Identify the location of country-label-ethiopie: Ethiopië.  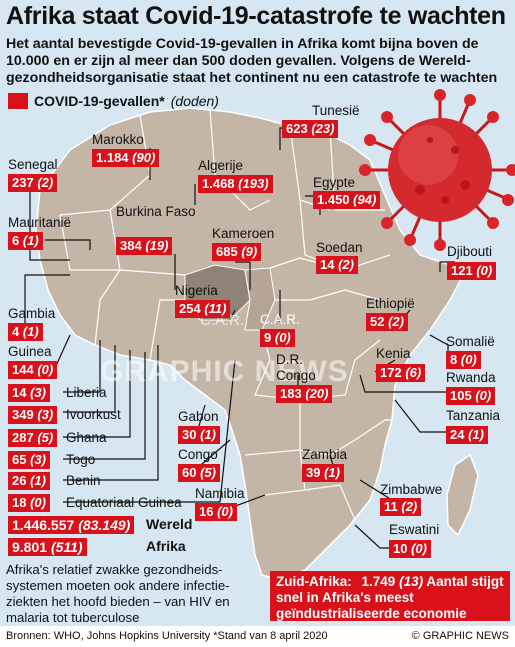
(390, 303).